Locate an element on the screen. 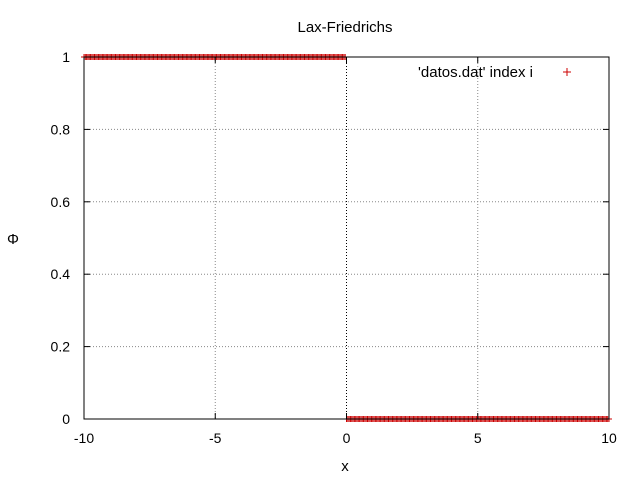  x-tick-label: 10 is located at coordinates (609, 438).